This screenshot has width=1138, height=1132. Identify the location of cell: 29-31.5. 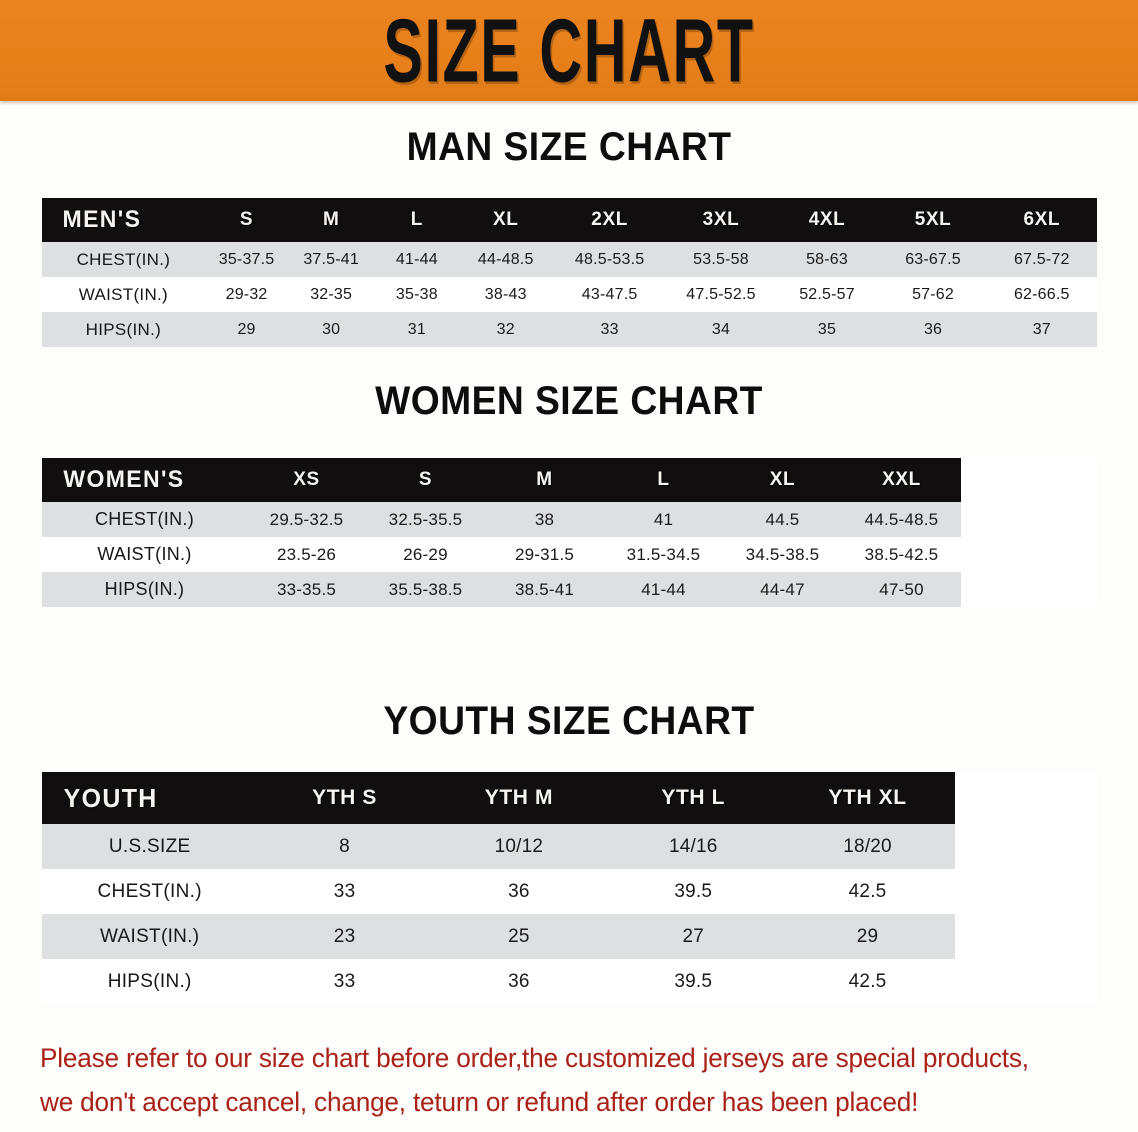
(544, 554).